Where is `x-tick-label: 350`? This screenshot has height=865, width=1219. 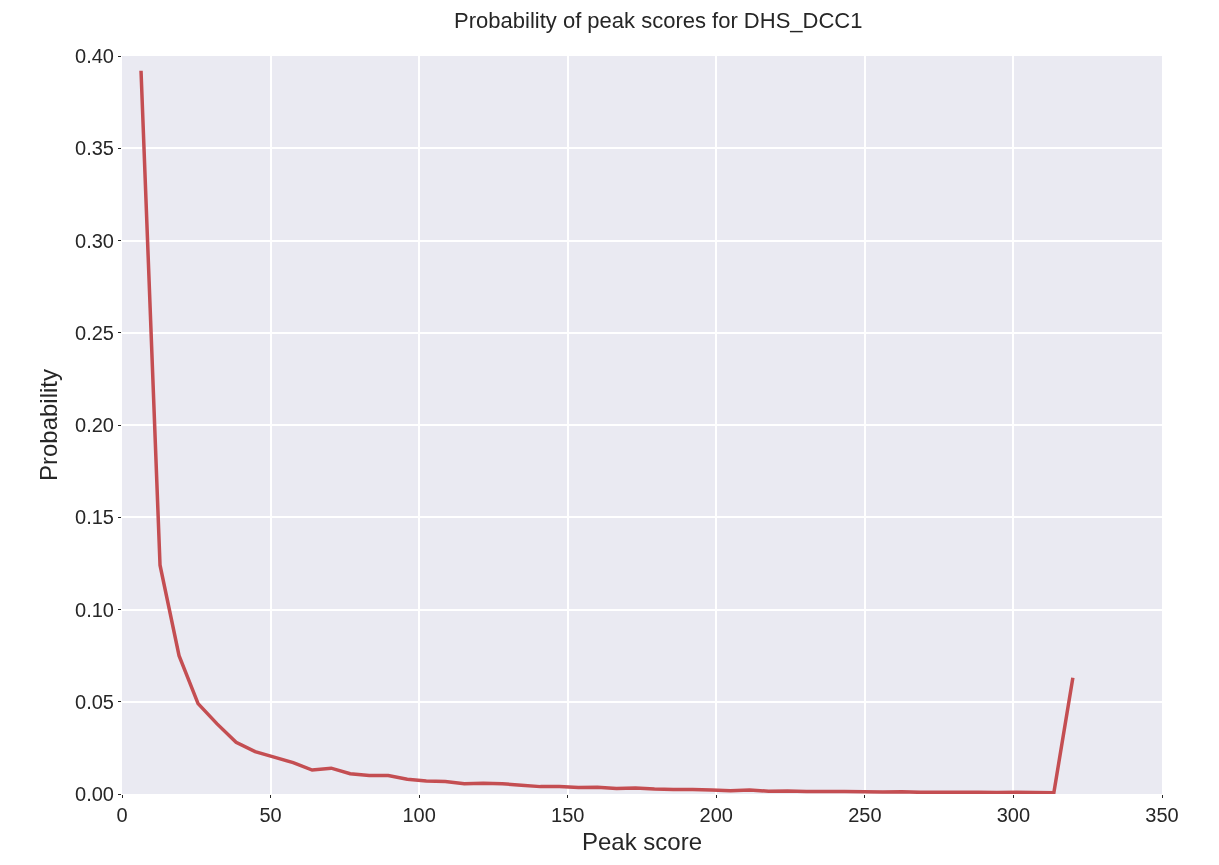
x-tick-label: 350 is located at coordinates (1162, 815).